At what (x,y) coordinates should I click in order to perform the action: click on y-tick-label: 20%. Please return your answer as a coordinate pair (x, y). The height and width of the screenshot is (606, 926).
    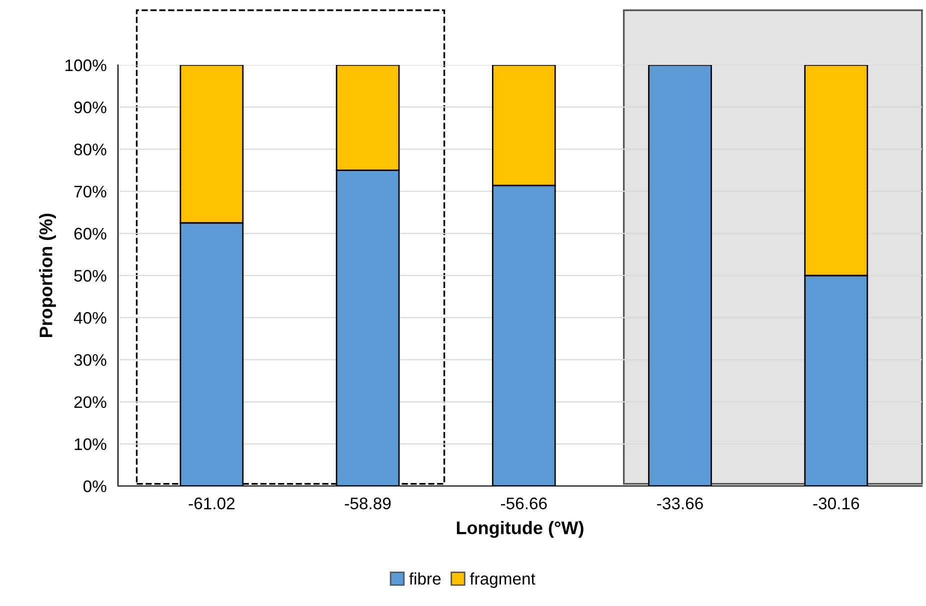
    Looking at the image, I should click on (90, 402).